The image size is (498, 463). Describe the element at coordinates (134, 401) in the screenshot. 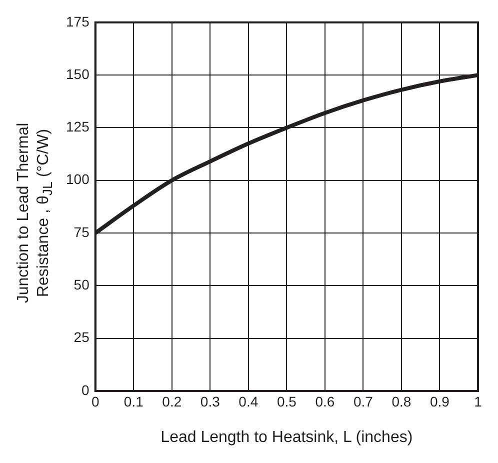

I see `x-tick-label: 0.1` at that location.